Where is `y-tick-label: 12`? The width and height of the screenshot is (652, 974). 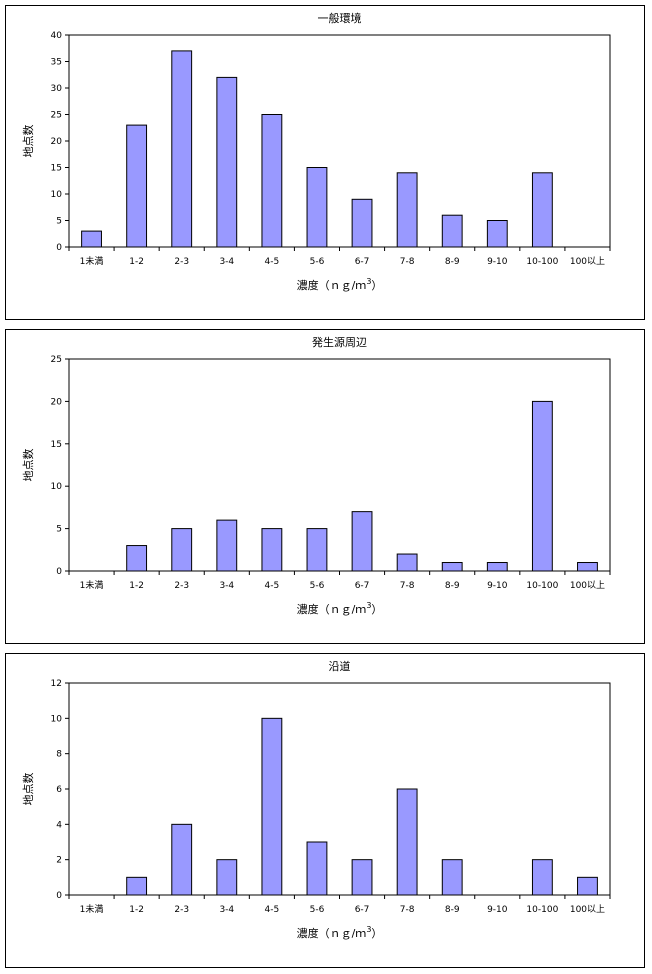 y-tick-label: 12 is located at coordinates (56, 684).